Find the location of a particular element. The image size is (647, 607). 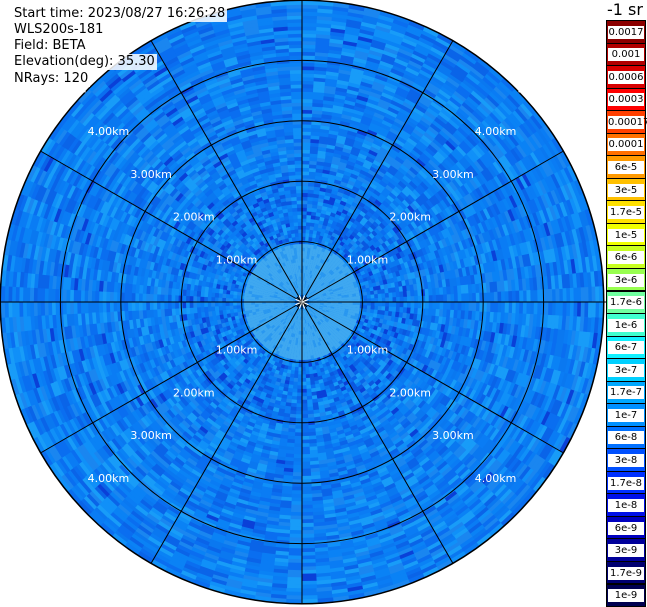

legend-swatch: 6e-5 is located at coordinates (626, 167).